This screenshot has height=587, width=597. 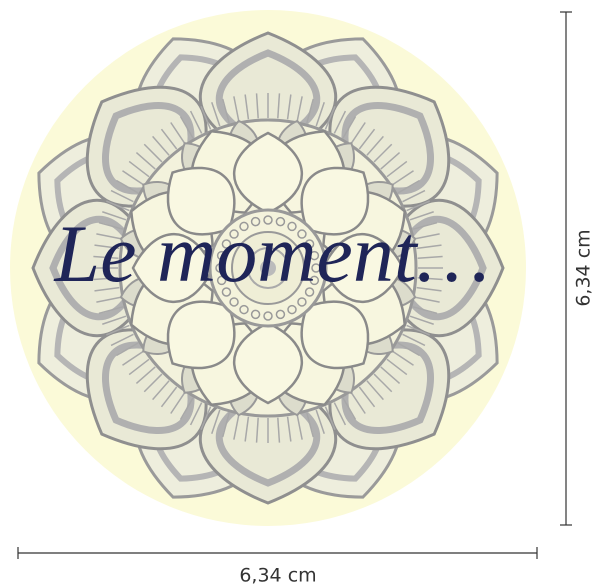 I want to click on ring, so click(x=268, y=268).